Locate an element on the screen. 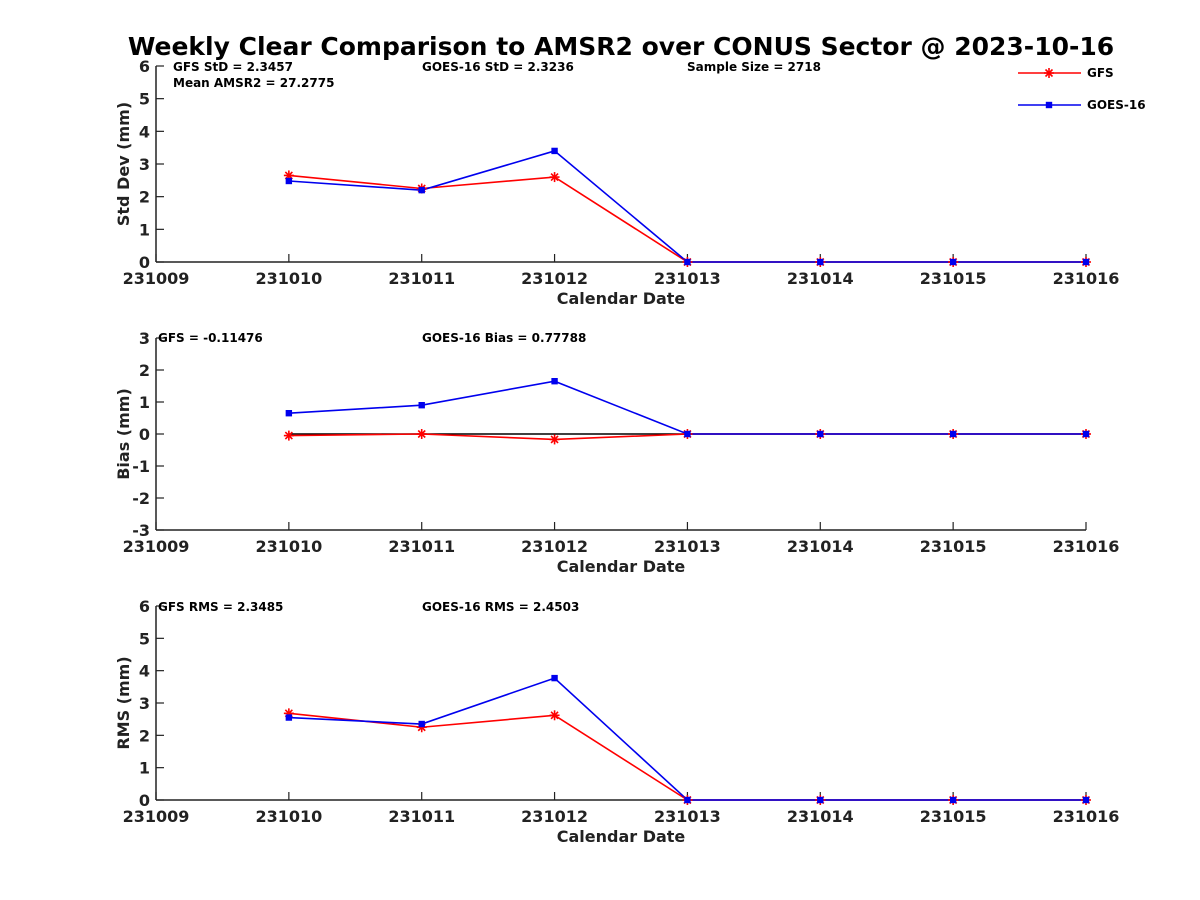 This screenshot has height=900, width=1200. x-tick-label: 231012 is located at coordinates (554, 546).